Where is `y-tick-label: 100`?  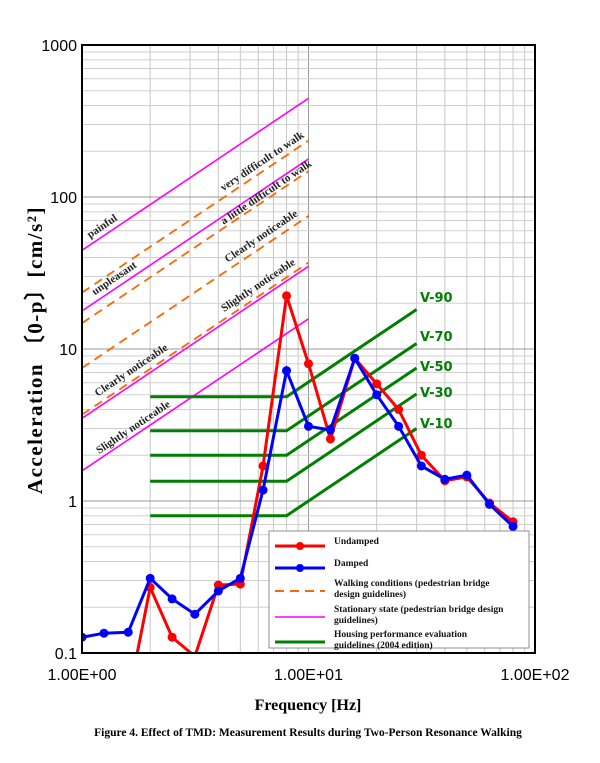 y-tick-label: 100 is located at coordinates (63, 198).